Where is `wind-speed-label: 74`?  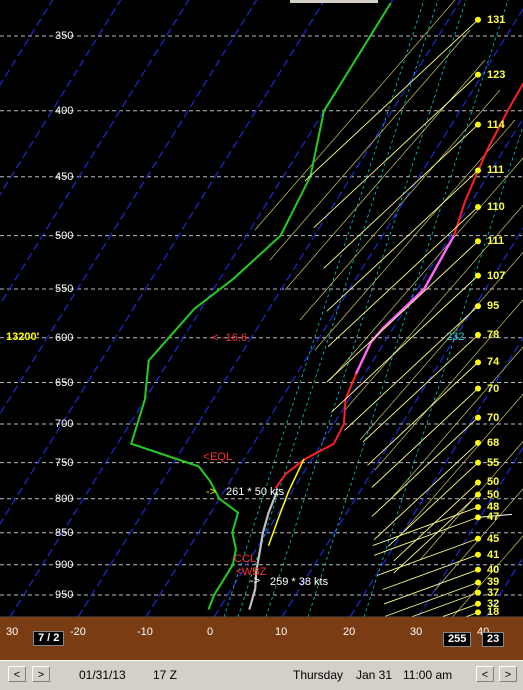 wind-speed-label: 74 is located at coordinates (493, 362).